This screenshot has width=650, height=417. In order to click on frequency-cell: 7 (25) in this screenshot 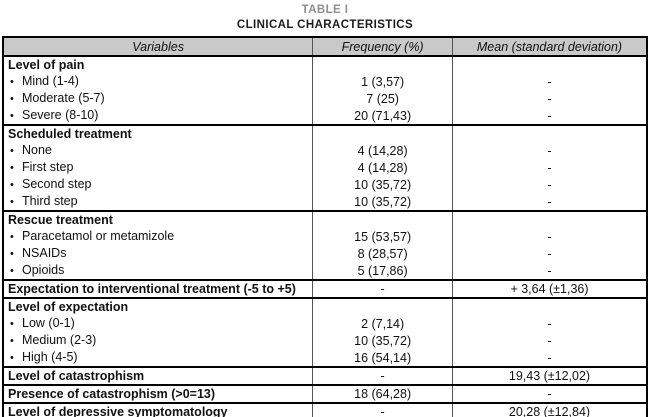, I will do `click(382, 98)`.